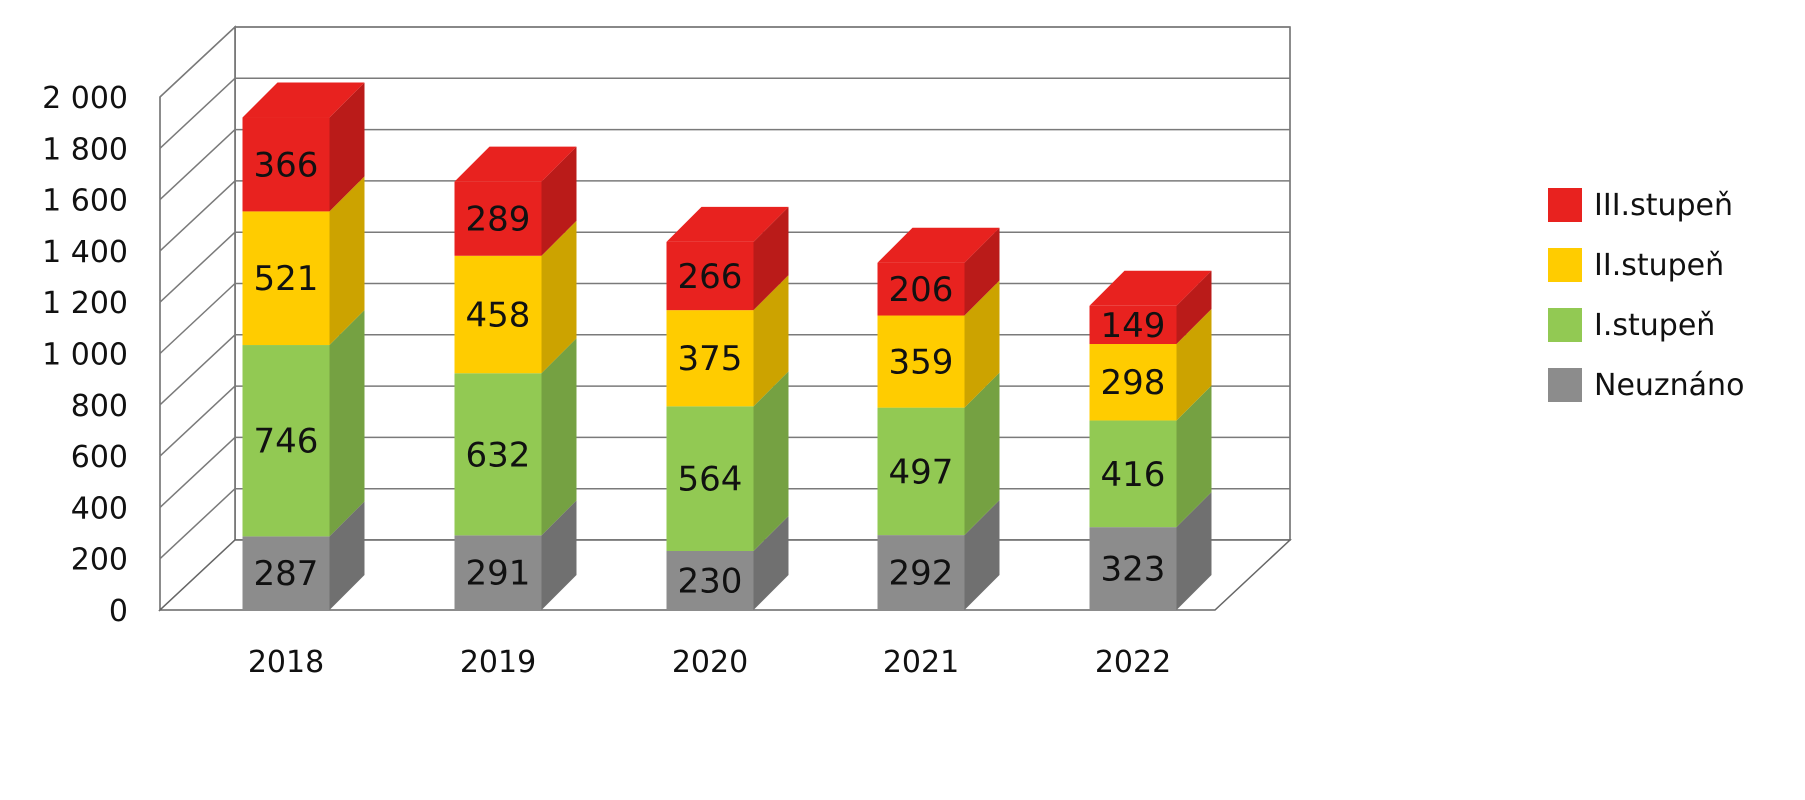 This screenshot has width=1805, height=800. I want to click on y-tick-label: 1 800, so click(85, 149).